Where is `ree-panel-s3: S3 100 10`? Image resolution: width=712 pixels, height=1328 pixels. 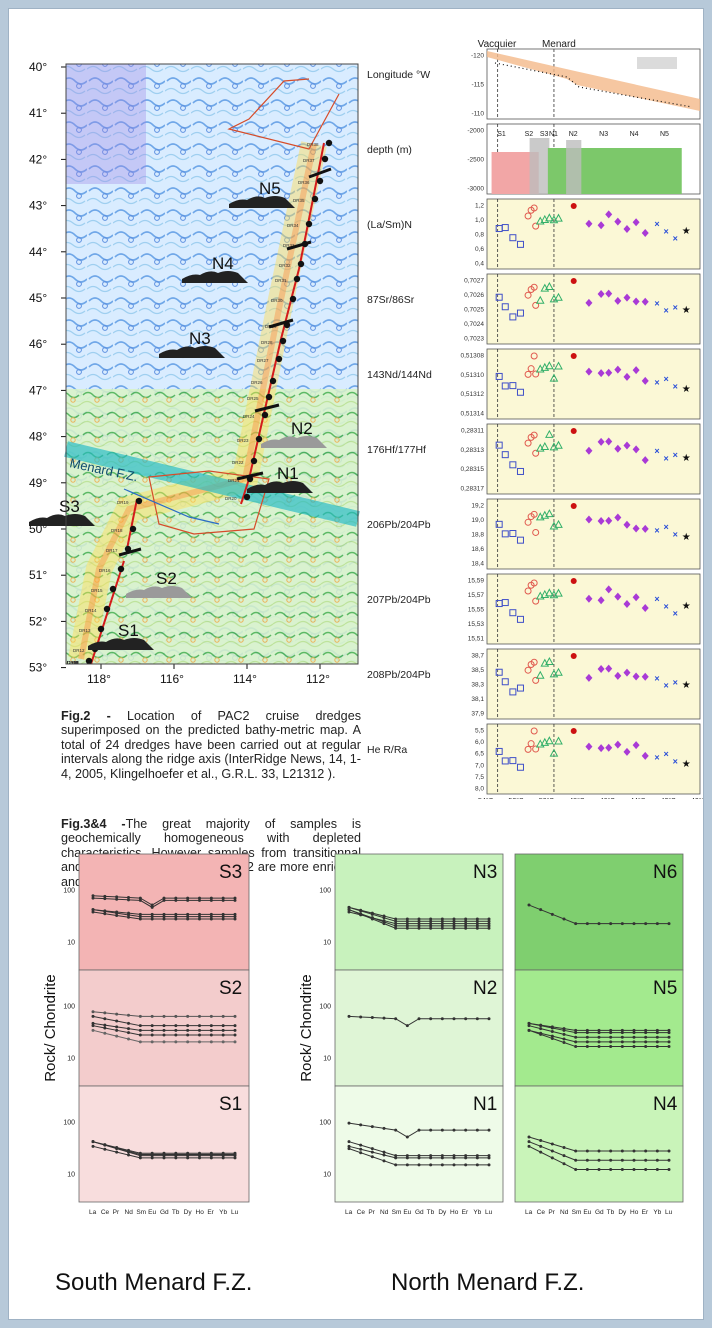 ree-panel-s3: S3 100 10 is located at coordinates (156, 912).